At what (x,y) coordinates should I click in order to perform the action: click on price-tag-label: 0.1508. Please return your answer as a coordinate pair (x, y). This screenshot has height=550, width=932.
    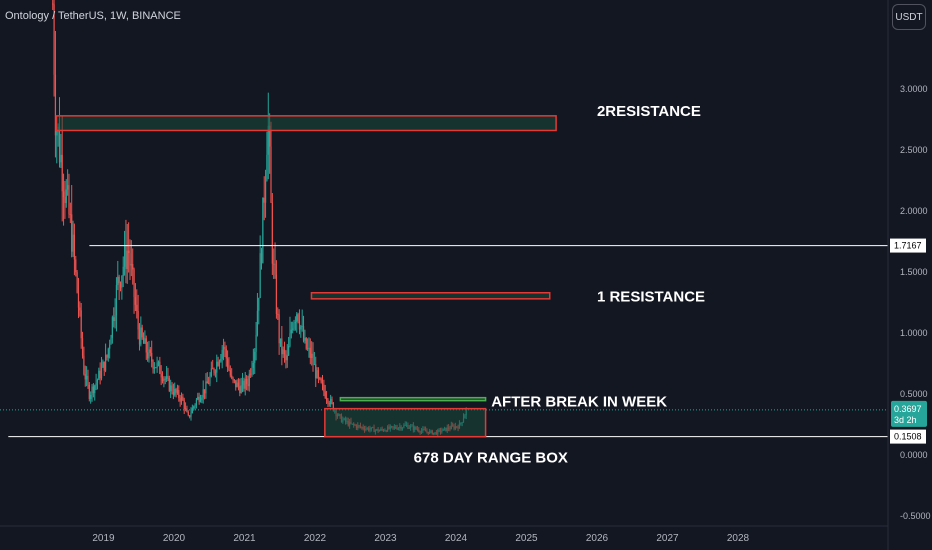
    Looking at the image, I should click on (908, 437).